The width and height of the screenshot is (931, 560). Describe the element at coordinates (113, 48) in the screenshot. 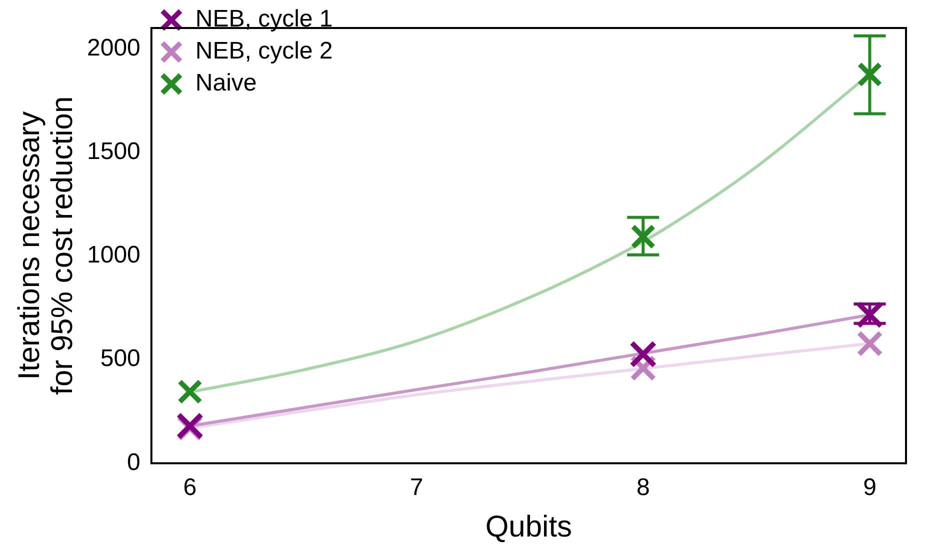

I see `y-tick-label: 2000` at that location.